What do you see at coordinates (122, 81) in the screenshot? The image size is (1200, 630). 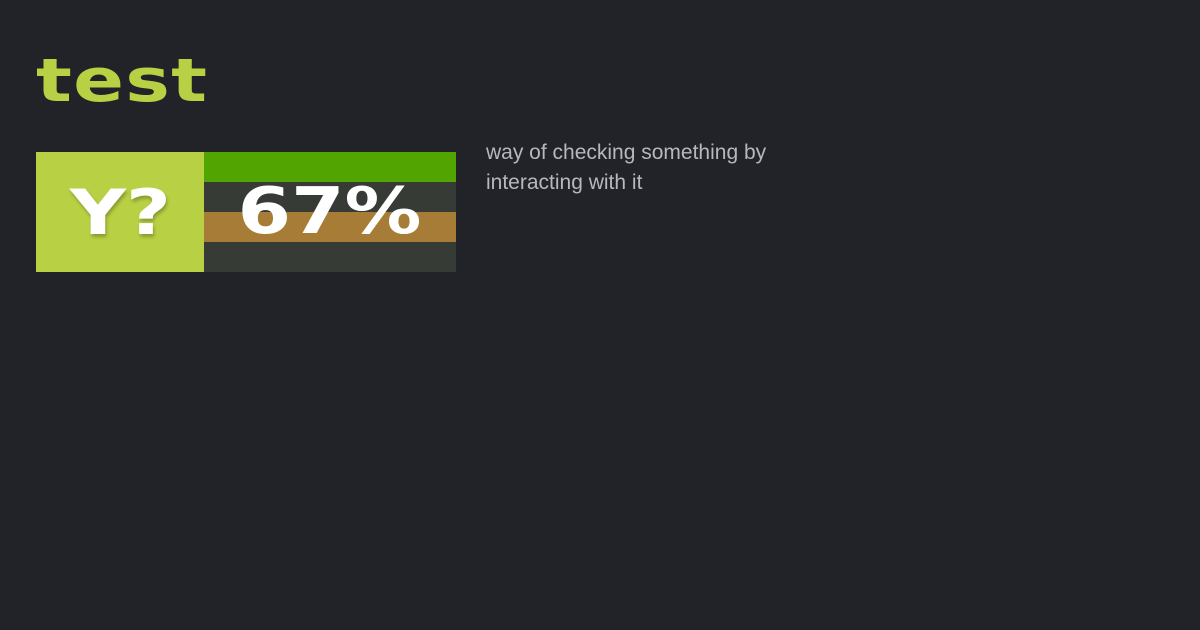 I see `page-title: test` at bounding box center [122, 81].